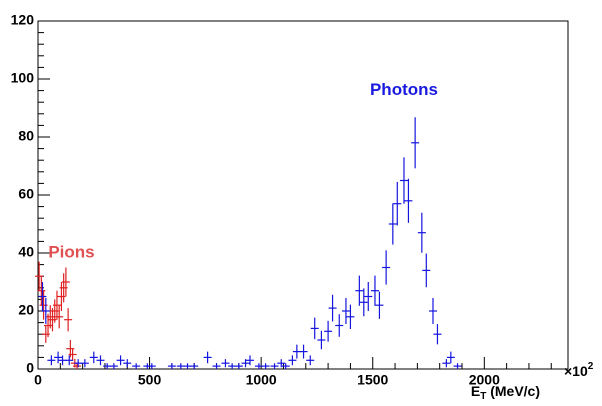 The image size is (602, 406). Describe the element at coordinates (30, 368) in the screenshot. I see `y-tick-label: 0` at that location.